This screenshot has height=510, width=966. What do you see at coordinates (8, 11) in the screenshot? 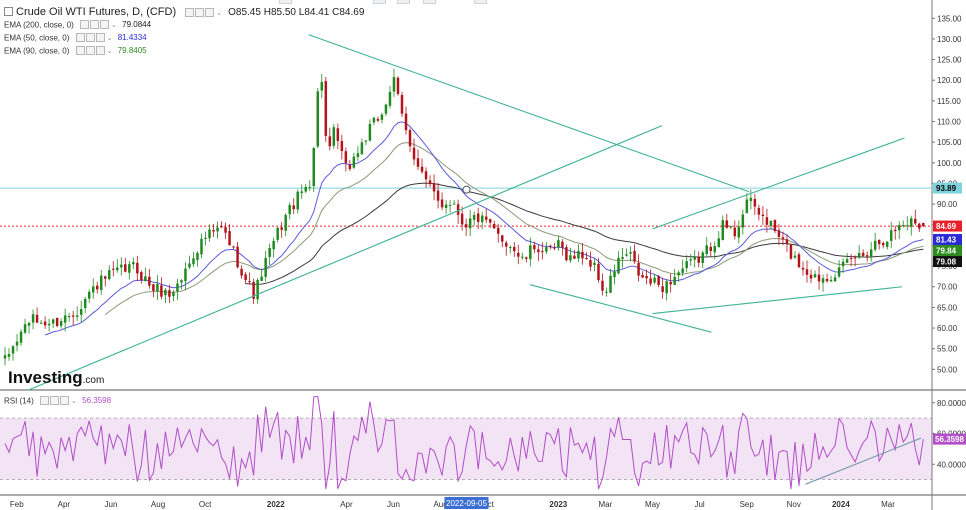
I see `collapse-icon` at bounding box center [8, 11].